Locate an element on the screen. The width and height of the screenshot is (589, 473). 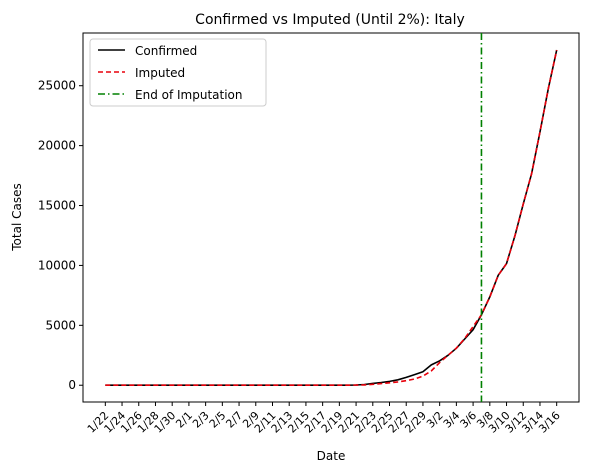
y-tick-label: 20000 is located at coordinates (57, 146).